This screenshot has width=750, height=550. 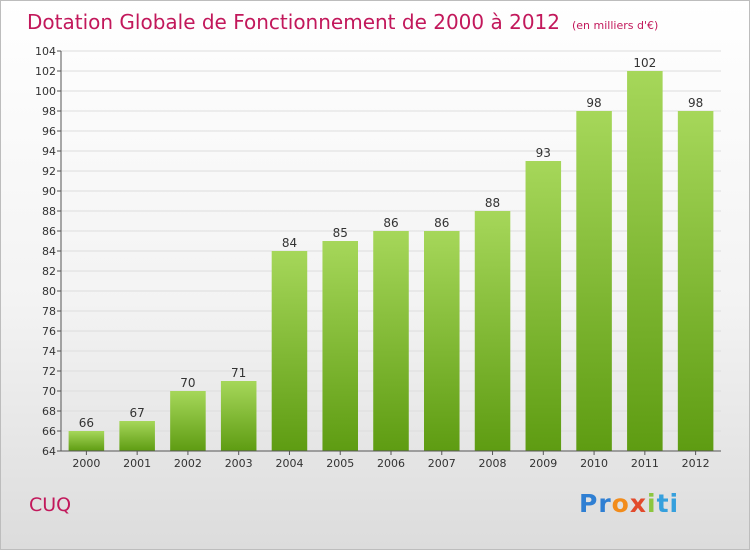 What do you see at coordinates (595, 503) in the screenshot?
I see `logo-part-1: Pr` at bounding box center [595, 503].